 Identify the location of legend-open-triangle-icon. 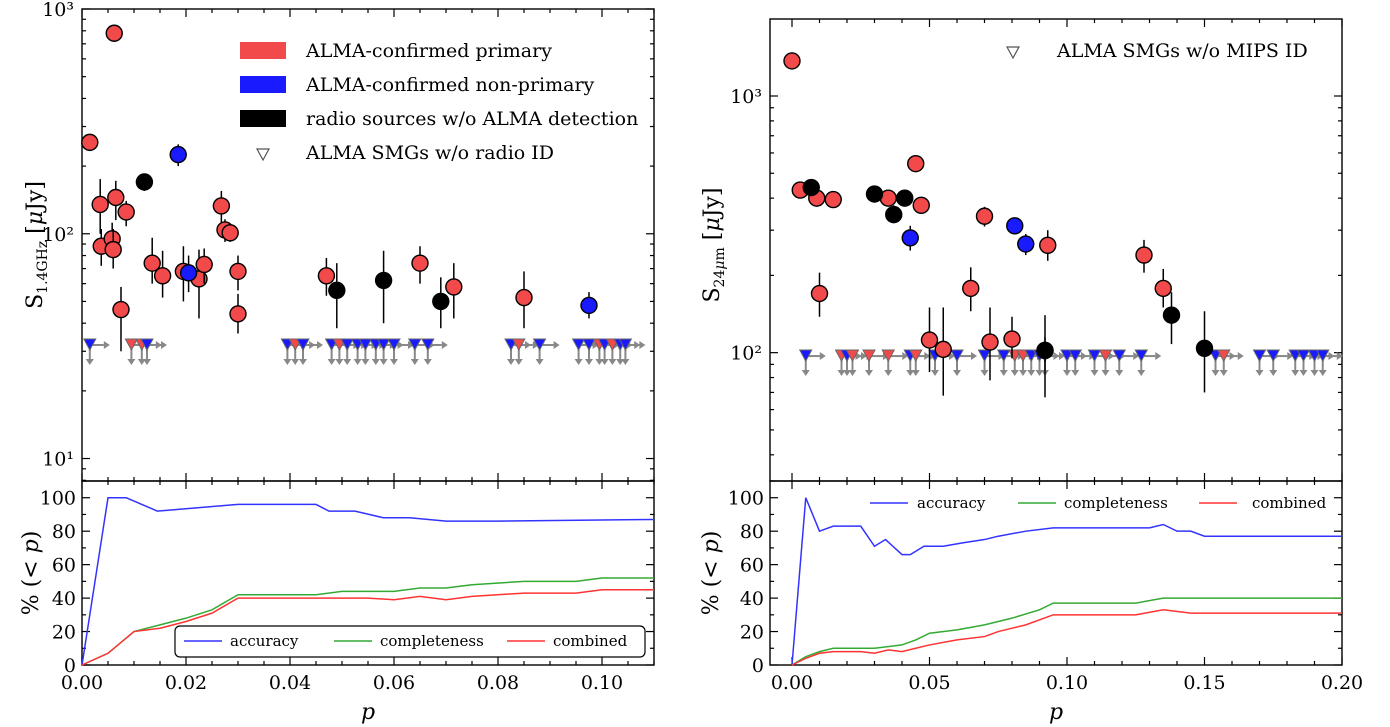
(263, 155).